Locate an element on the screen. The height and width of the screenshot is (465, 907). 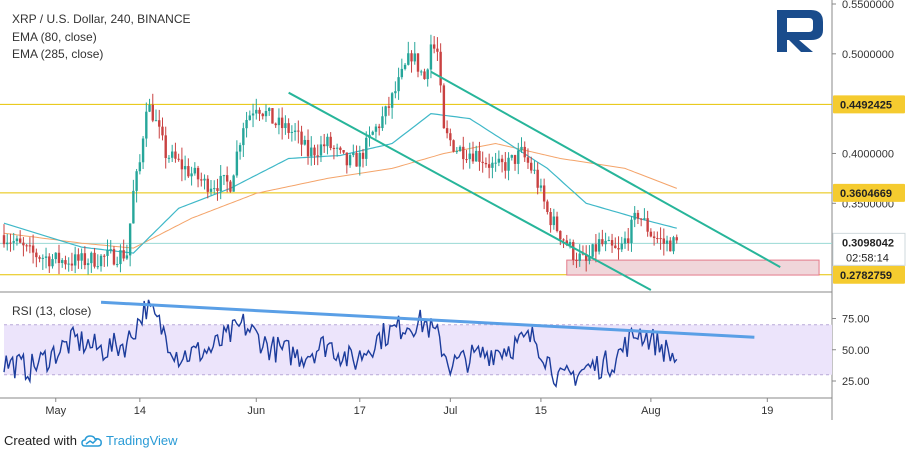
level-high-badge: 0.4492425 is located at coordinates (866, 105).